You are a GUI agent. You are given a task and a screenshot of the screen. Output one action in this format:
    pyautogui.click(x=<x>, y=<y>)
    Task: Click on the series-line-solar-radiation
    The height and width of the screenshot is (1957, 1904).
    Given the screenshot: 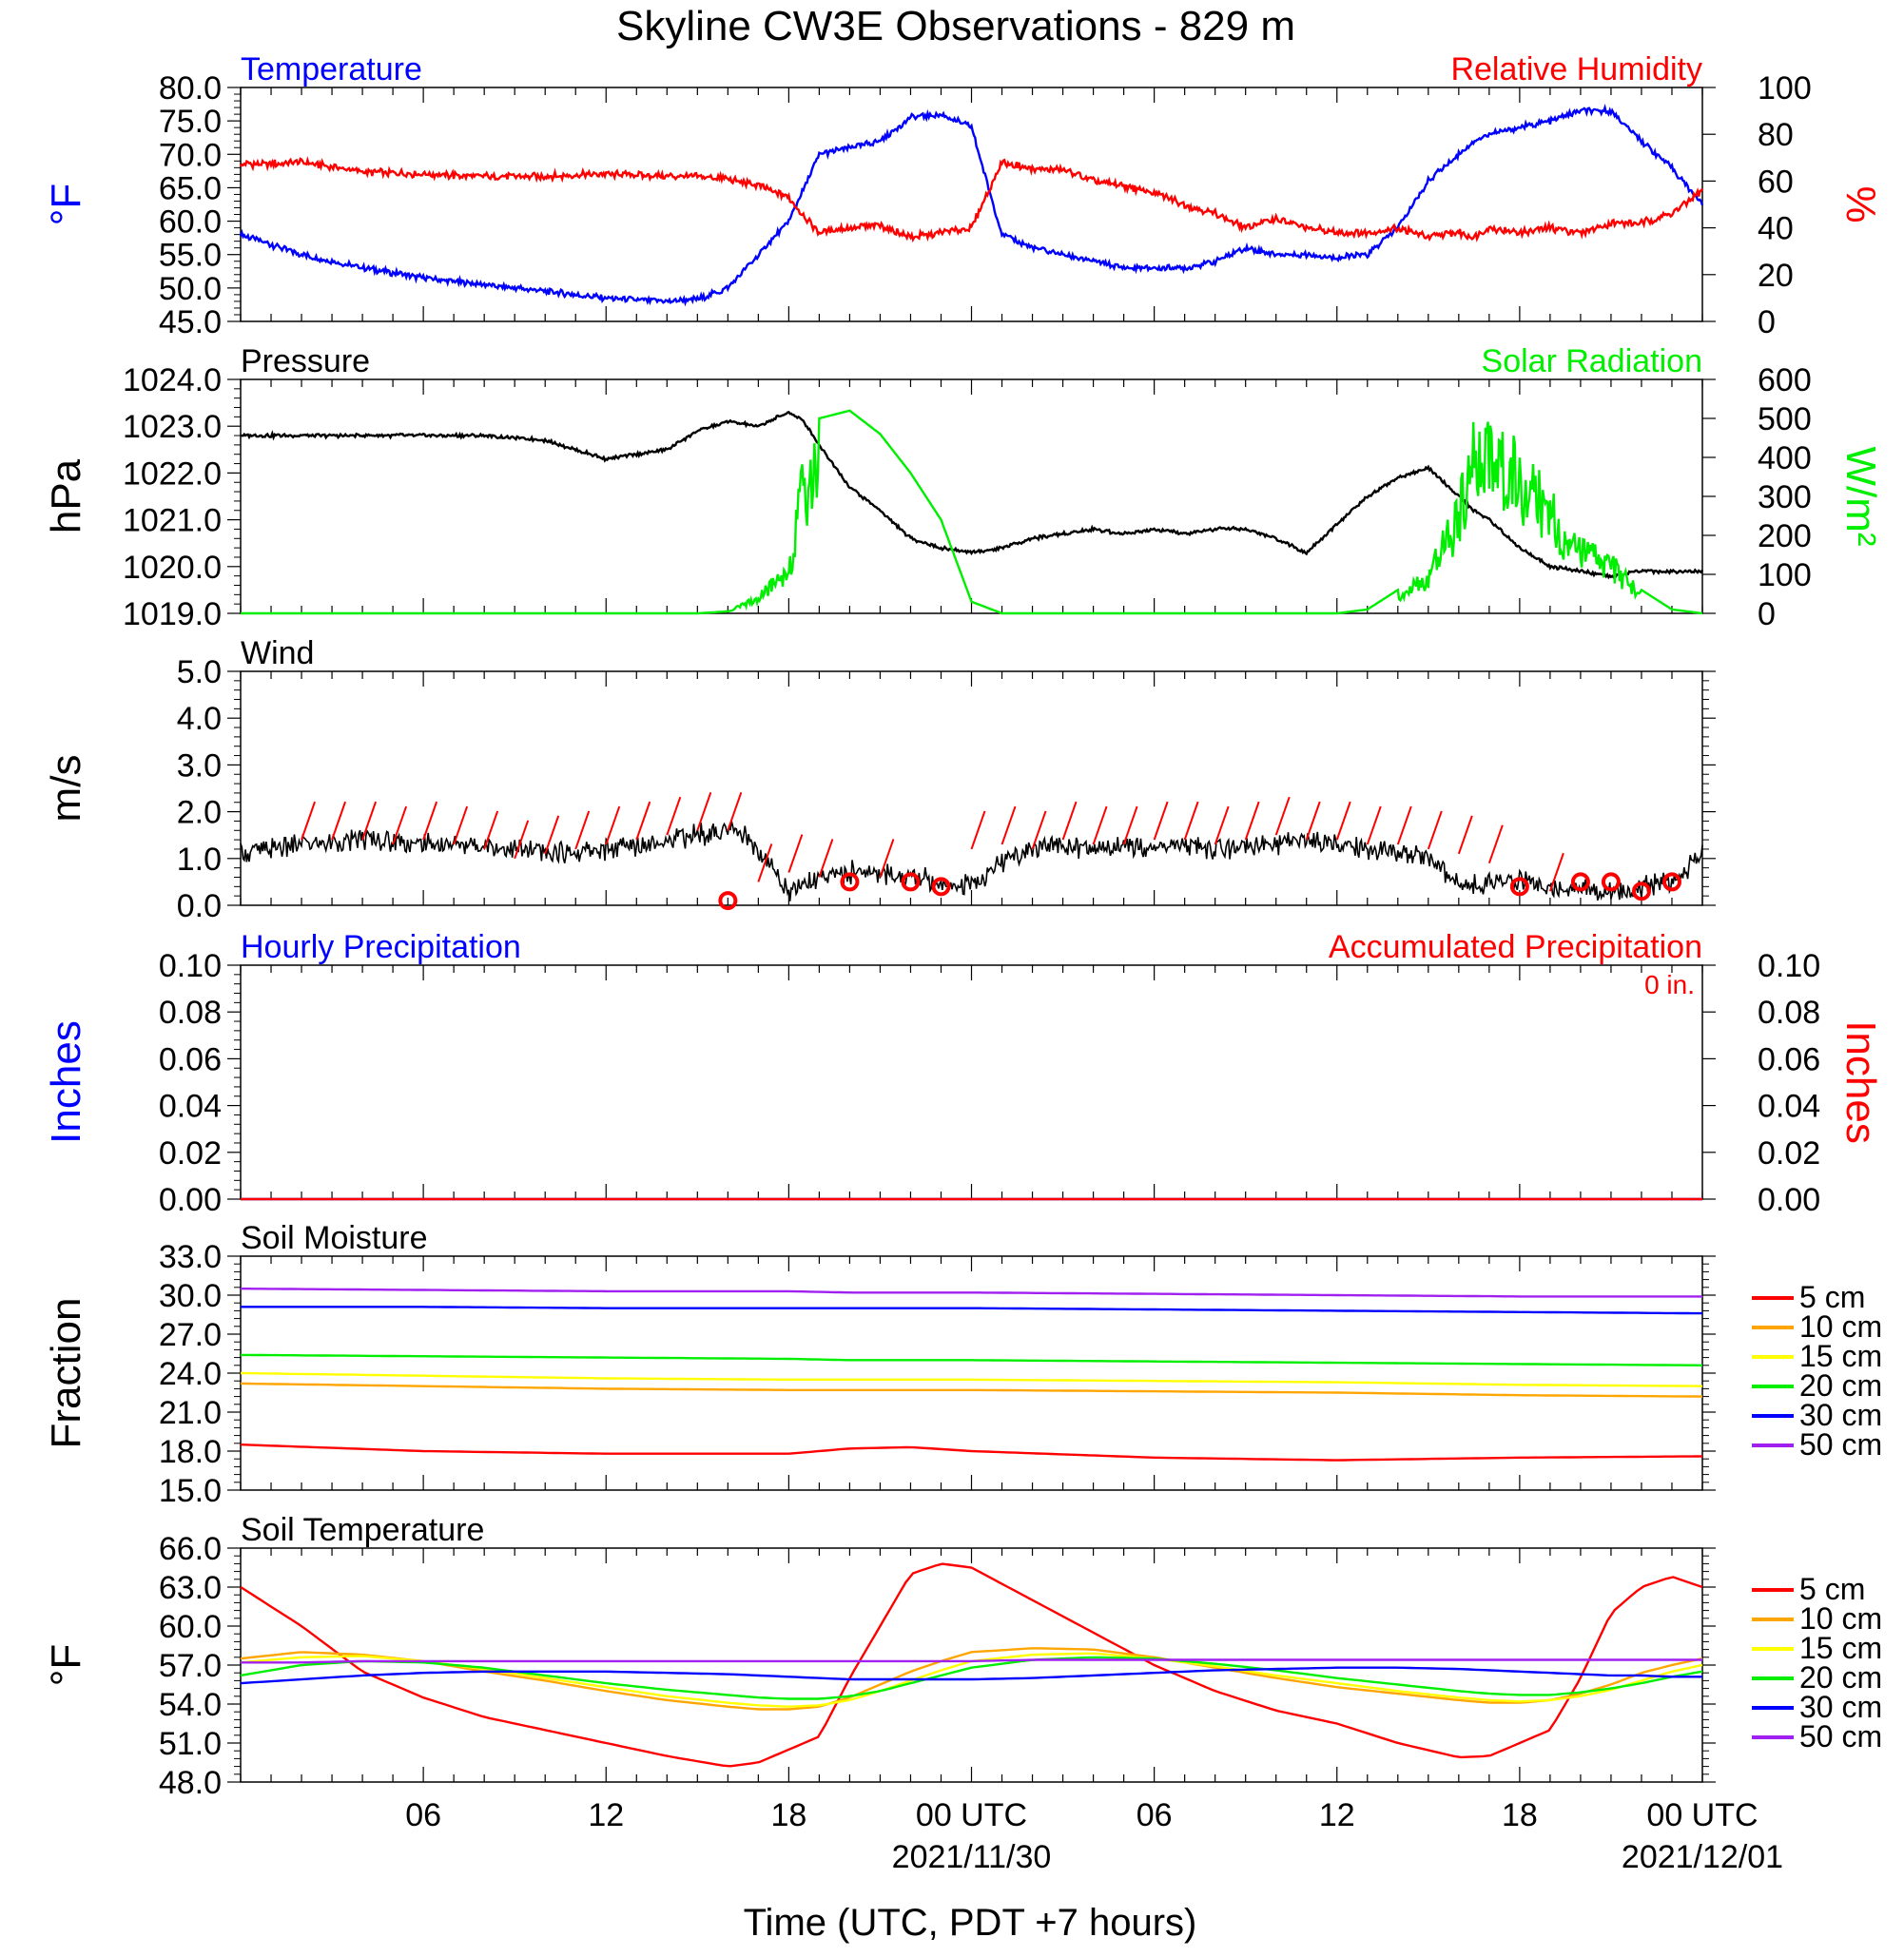 What is the action you would take?
    pyautogui.click(x=972, y=512)
    